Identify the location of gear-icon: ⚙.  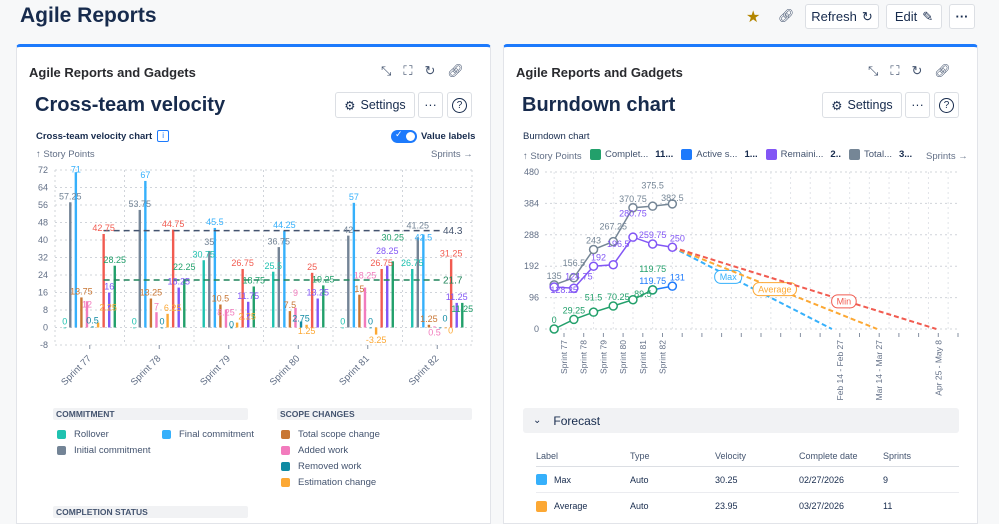
(350, 105).